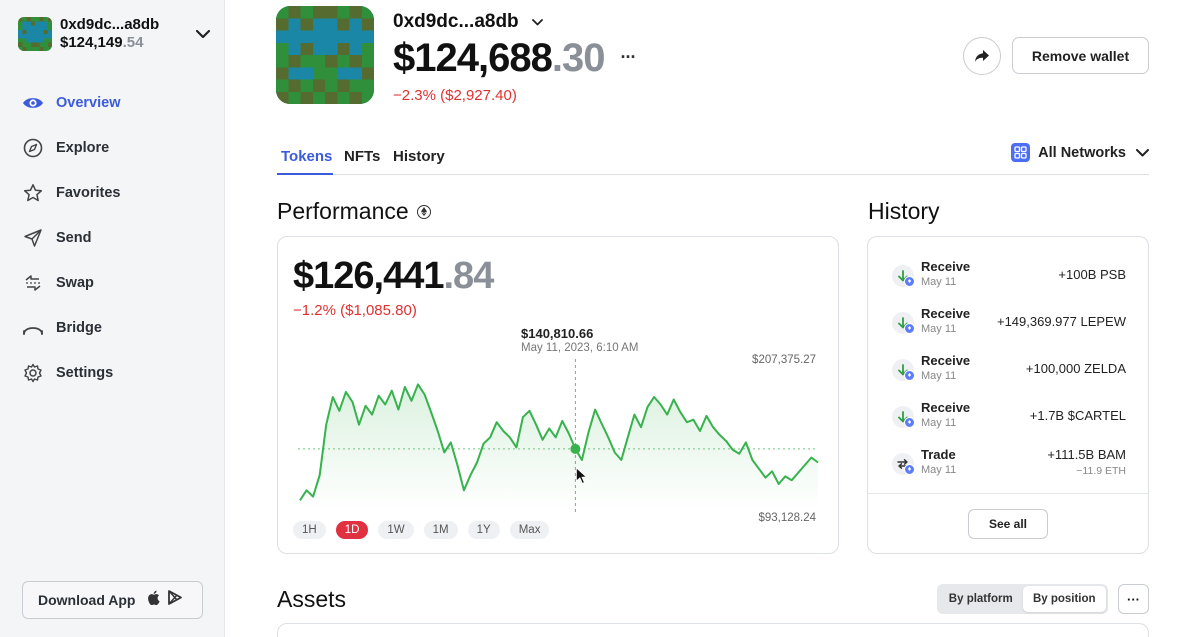  What do you see at coordinates (580, 348) in the screenshot?
I see `chart-tooltip-date: May 11, 2023, 6:10 AM` at bounding box center [580, 348].